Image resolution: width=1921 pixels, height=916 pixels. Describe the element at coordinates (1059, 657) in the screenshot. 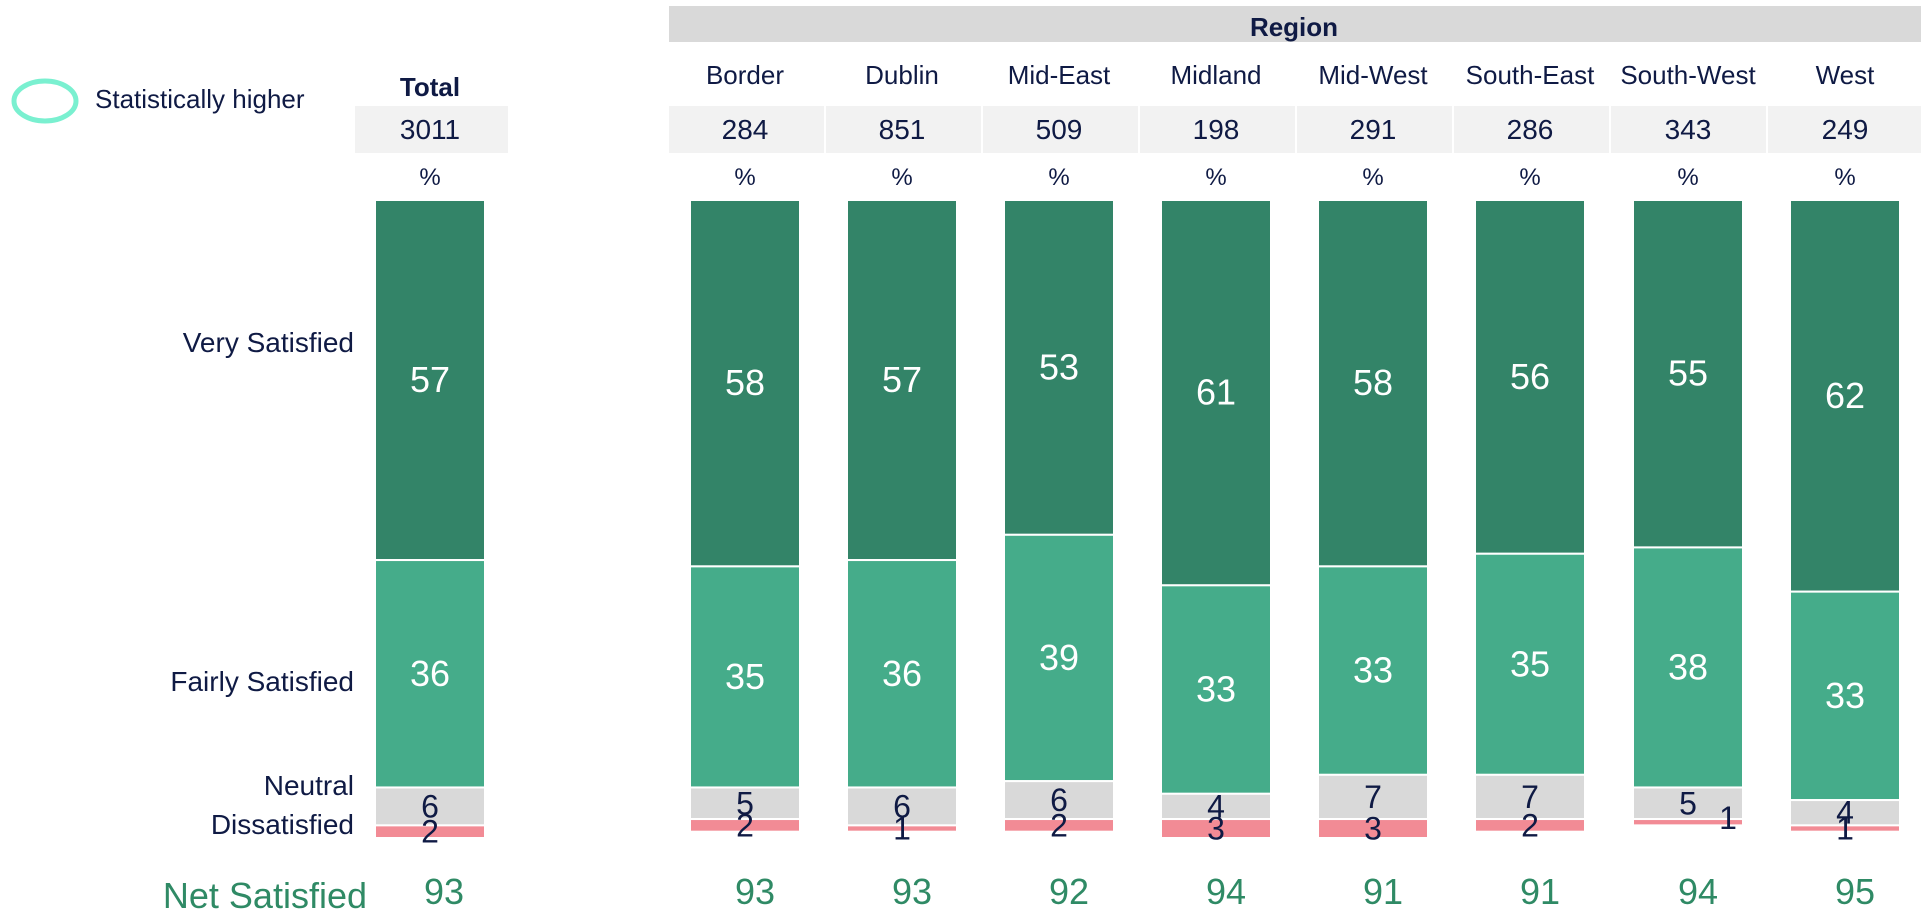

I see `data-label-fairly-satisfied: 39` at that location.